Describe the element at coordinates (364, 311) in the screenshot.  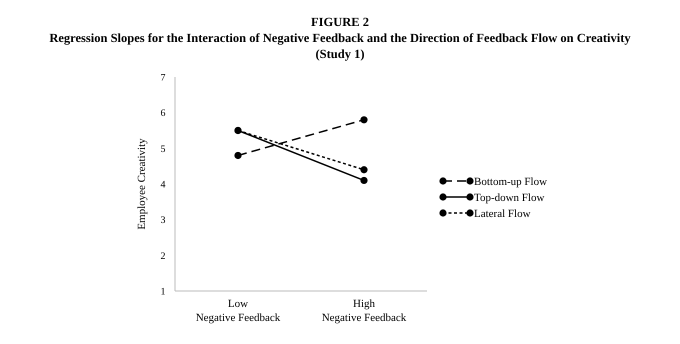
I see `x-tick-label: High Negative Feedback` at that location.